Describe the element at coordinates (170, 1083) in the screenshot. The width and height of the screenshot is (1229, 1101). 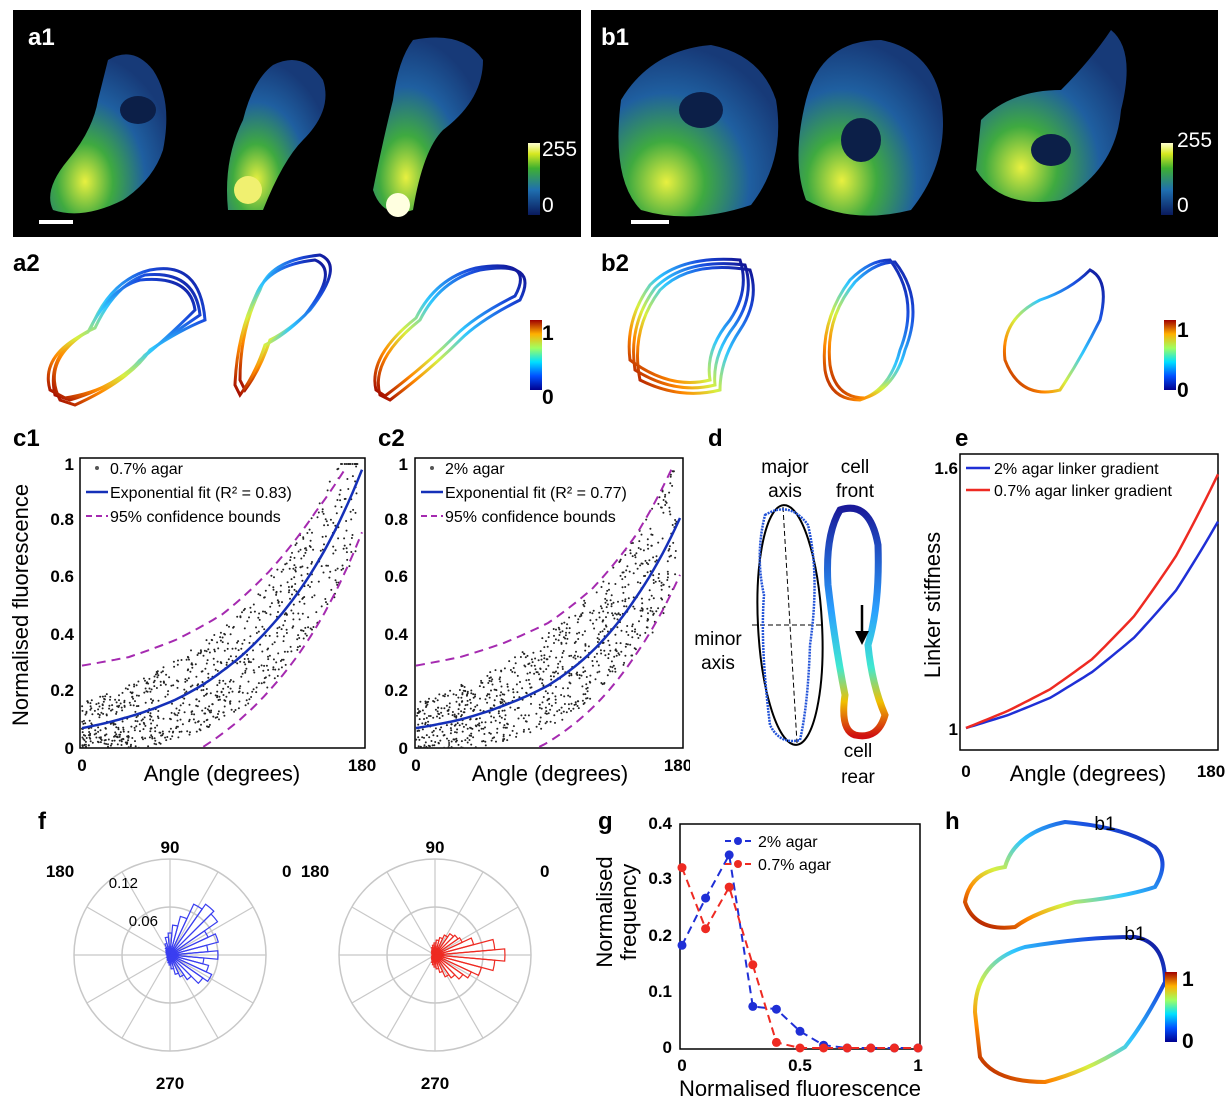
I see `f-left-270: 270` at that location.